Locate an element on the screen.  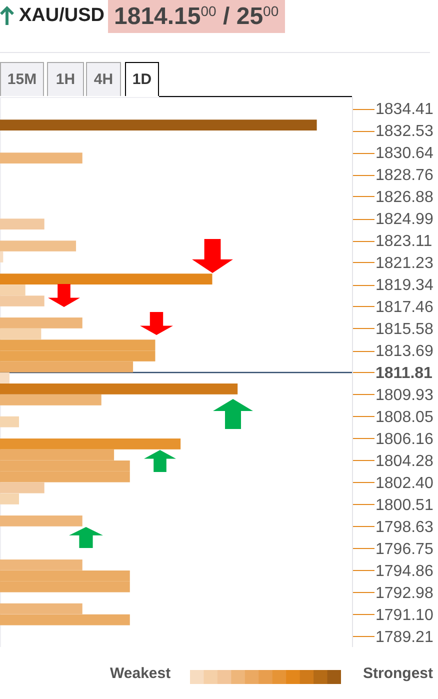
y-tick-label: 1815.58 is located at coordinates (405, 329).